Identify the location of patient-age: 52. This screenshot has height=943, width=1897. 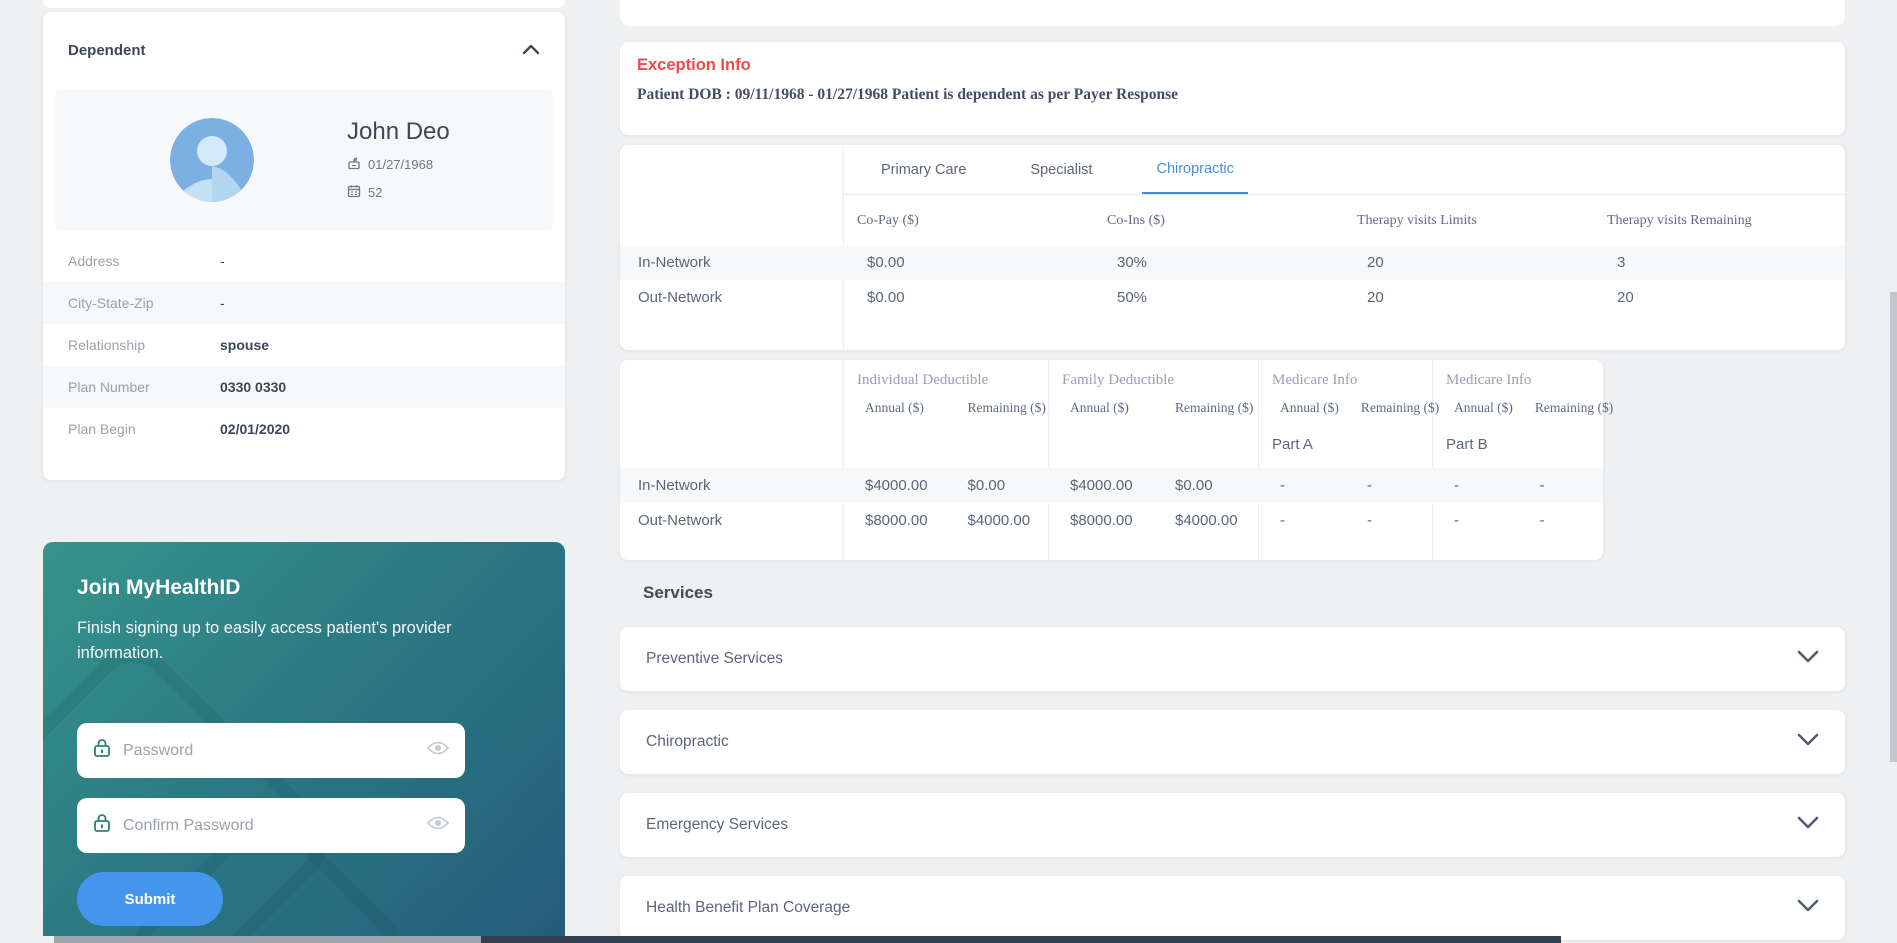
(364, 192).